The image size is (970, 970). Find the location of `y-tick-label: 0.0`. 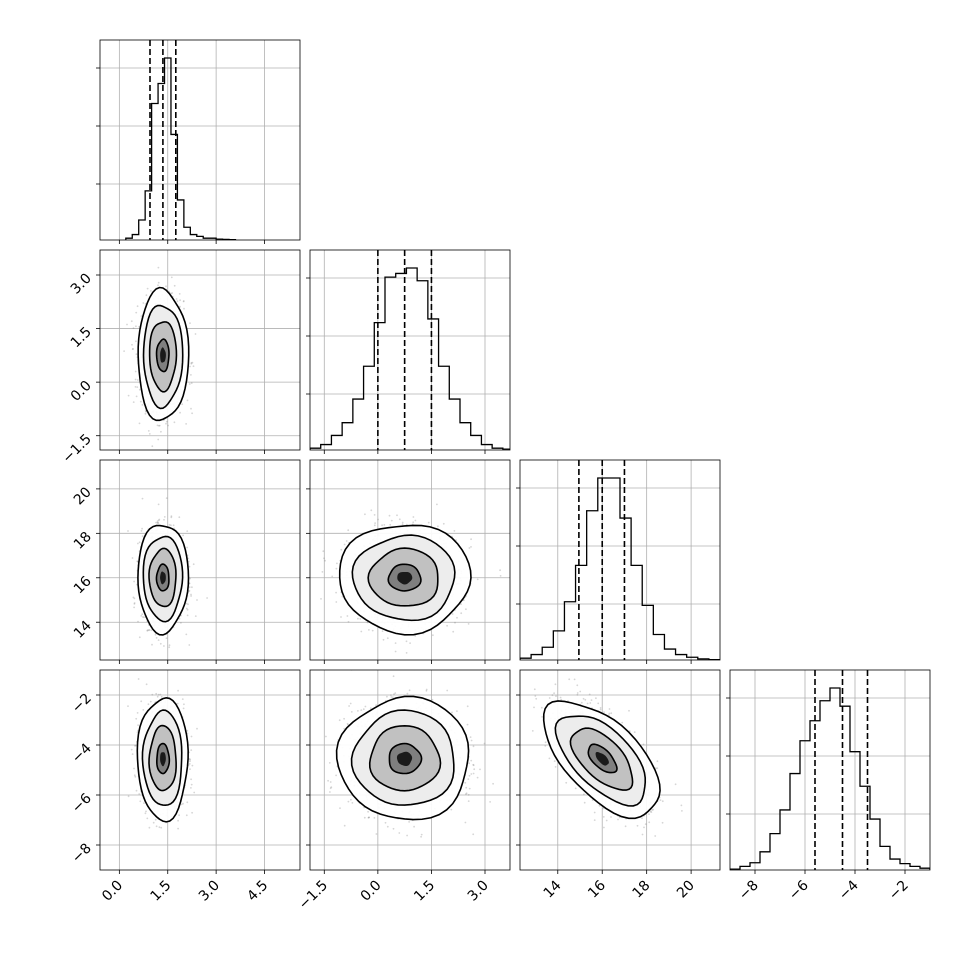

y-tick-label: 0.0 is located at coordinates (81, 391).